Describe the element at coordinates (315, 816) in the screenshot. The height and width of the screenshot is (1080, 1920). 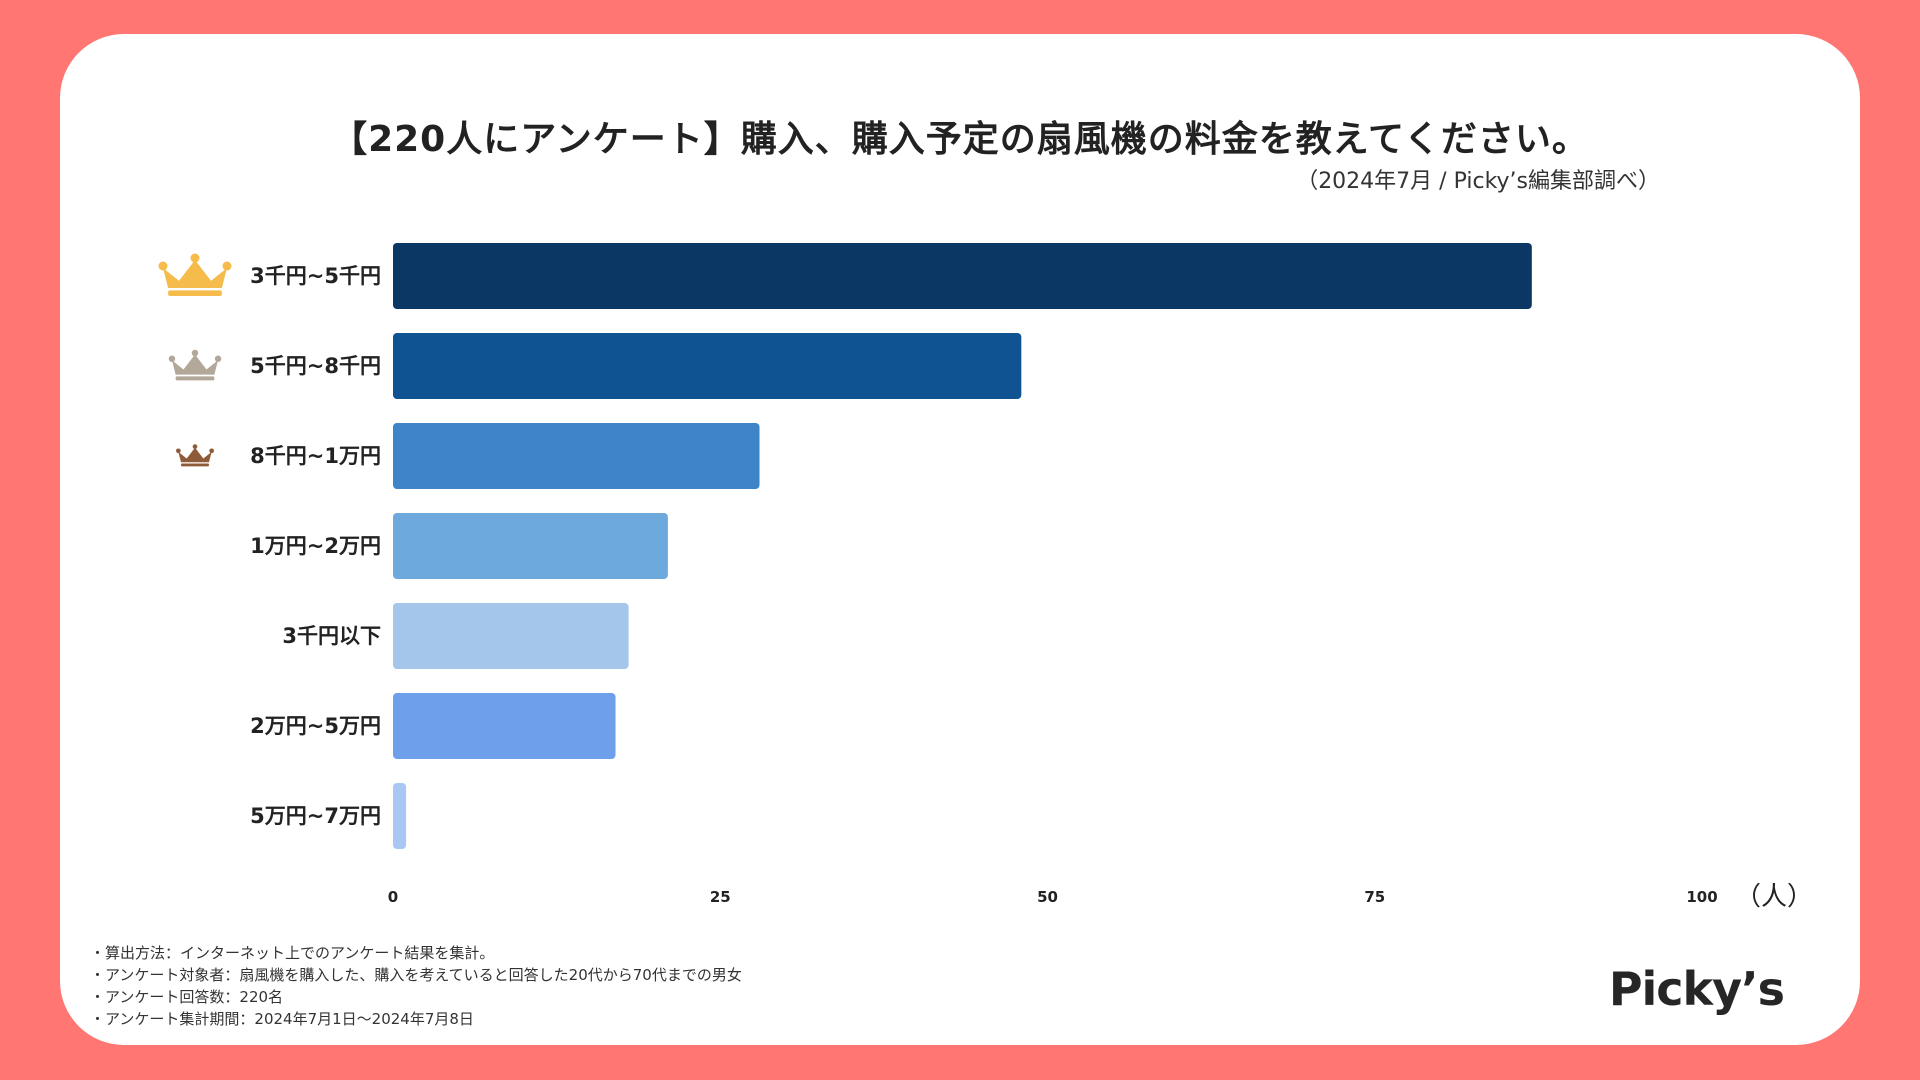
I see `category-label: 5万円~7万円` at that location.